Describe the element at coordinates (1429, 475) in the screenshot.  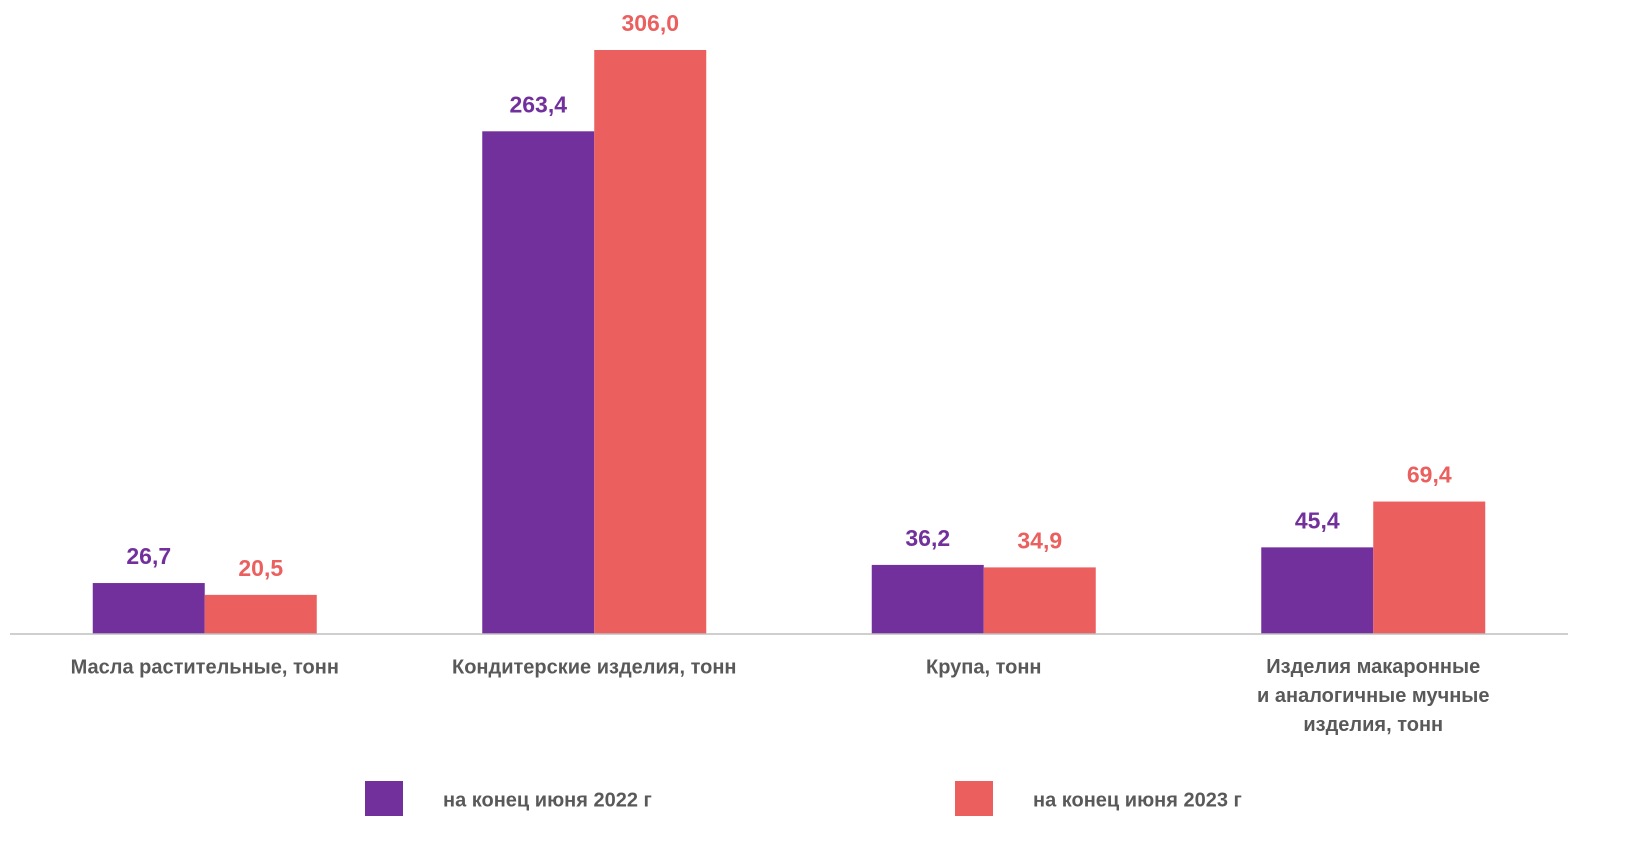
I see `value-label: 69,4` at that location.